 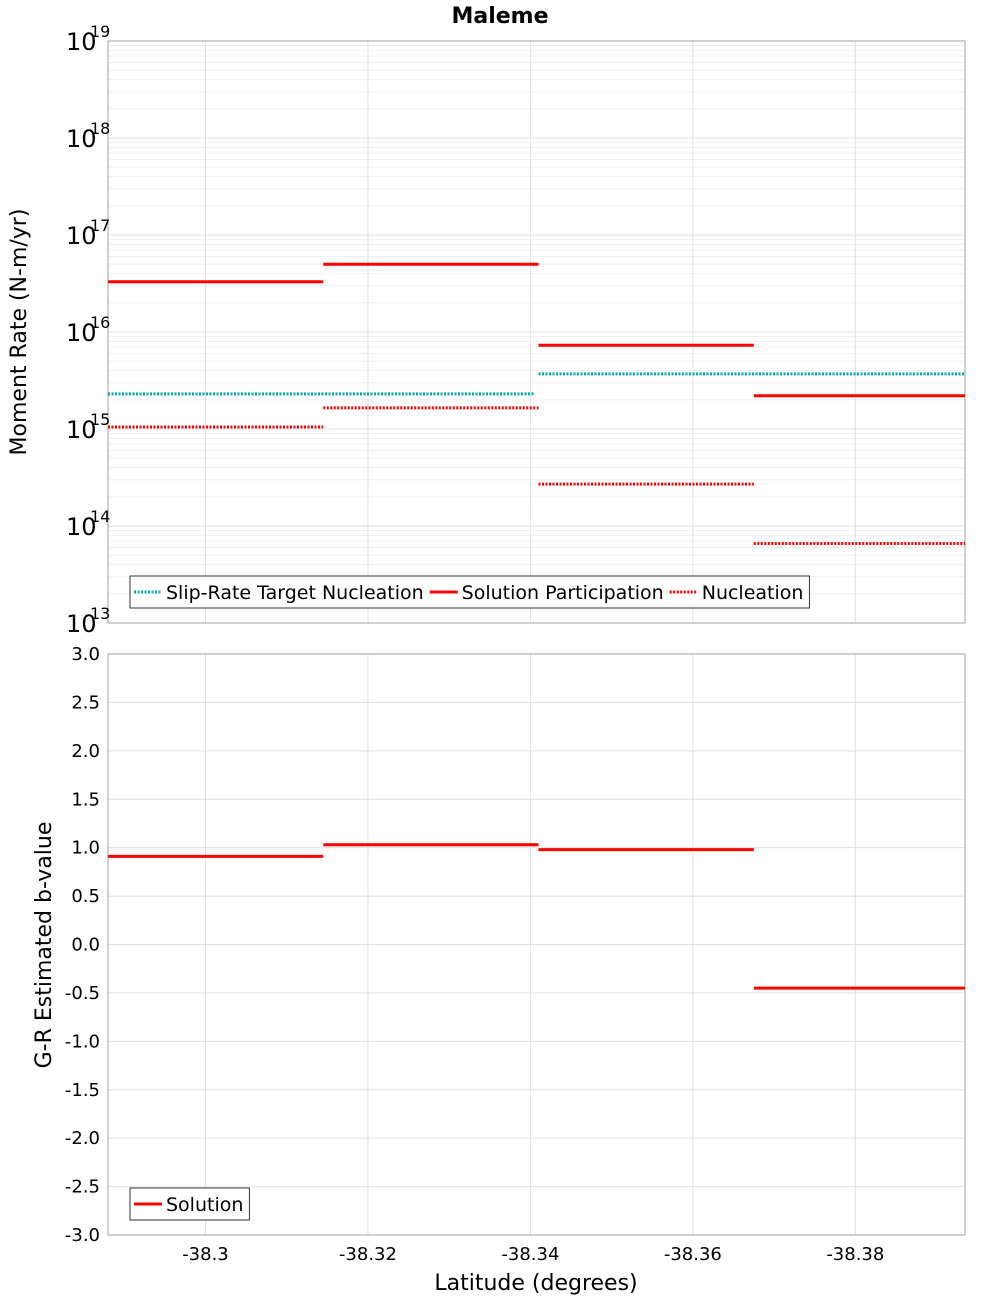 What do you see at coordinates (204, 1205) in the screenshot?
I see `bottom-legend-label: Solution` at bounding box center [204, 1205].